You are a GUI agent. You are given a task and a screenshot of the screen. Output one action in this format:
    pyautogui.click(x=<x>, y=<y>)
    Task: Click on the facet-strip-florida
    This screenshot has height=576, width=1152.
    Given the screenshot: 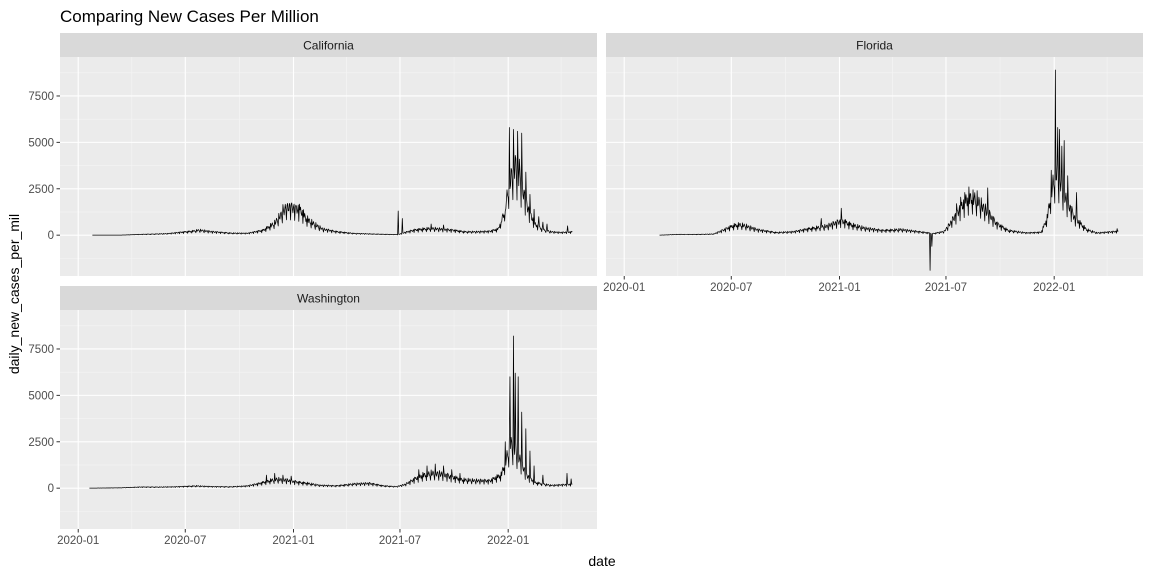 What is the action you would take?
    pyautogui.click(x=874, y=45)
    